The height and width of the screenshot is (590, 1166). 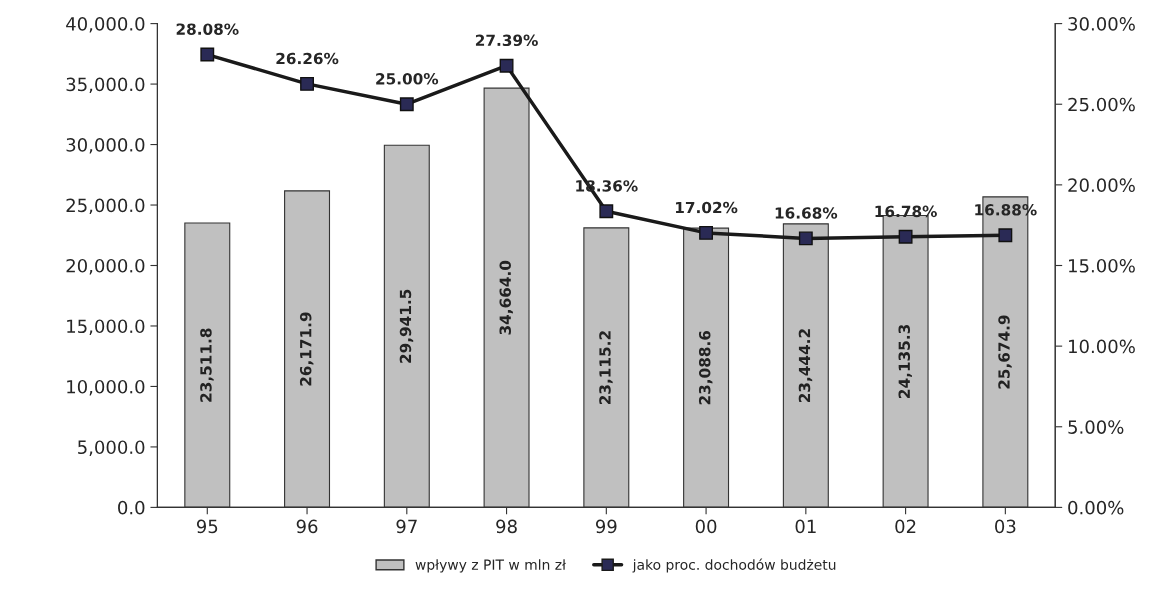 What do you see at coordinates (111, 448) in the screenshot?
I see `y-tick-label: 5,000.0` at bounding box center [111, 448].